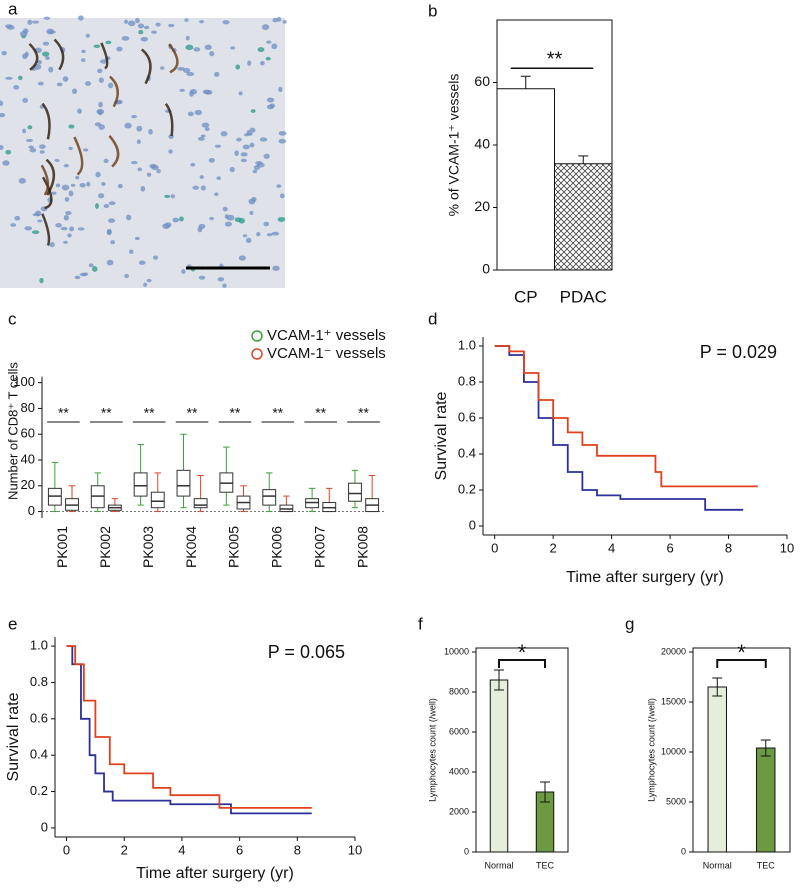 The height and width of the screenshot is (891, 800). I want to click on significance-bracket, so click(522, 663).